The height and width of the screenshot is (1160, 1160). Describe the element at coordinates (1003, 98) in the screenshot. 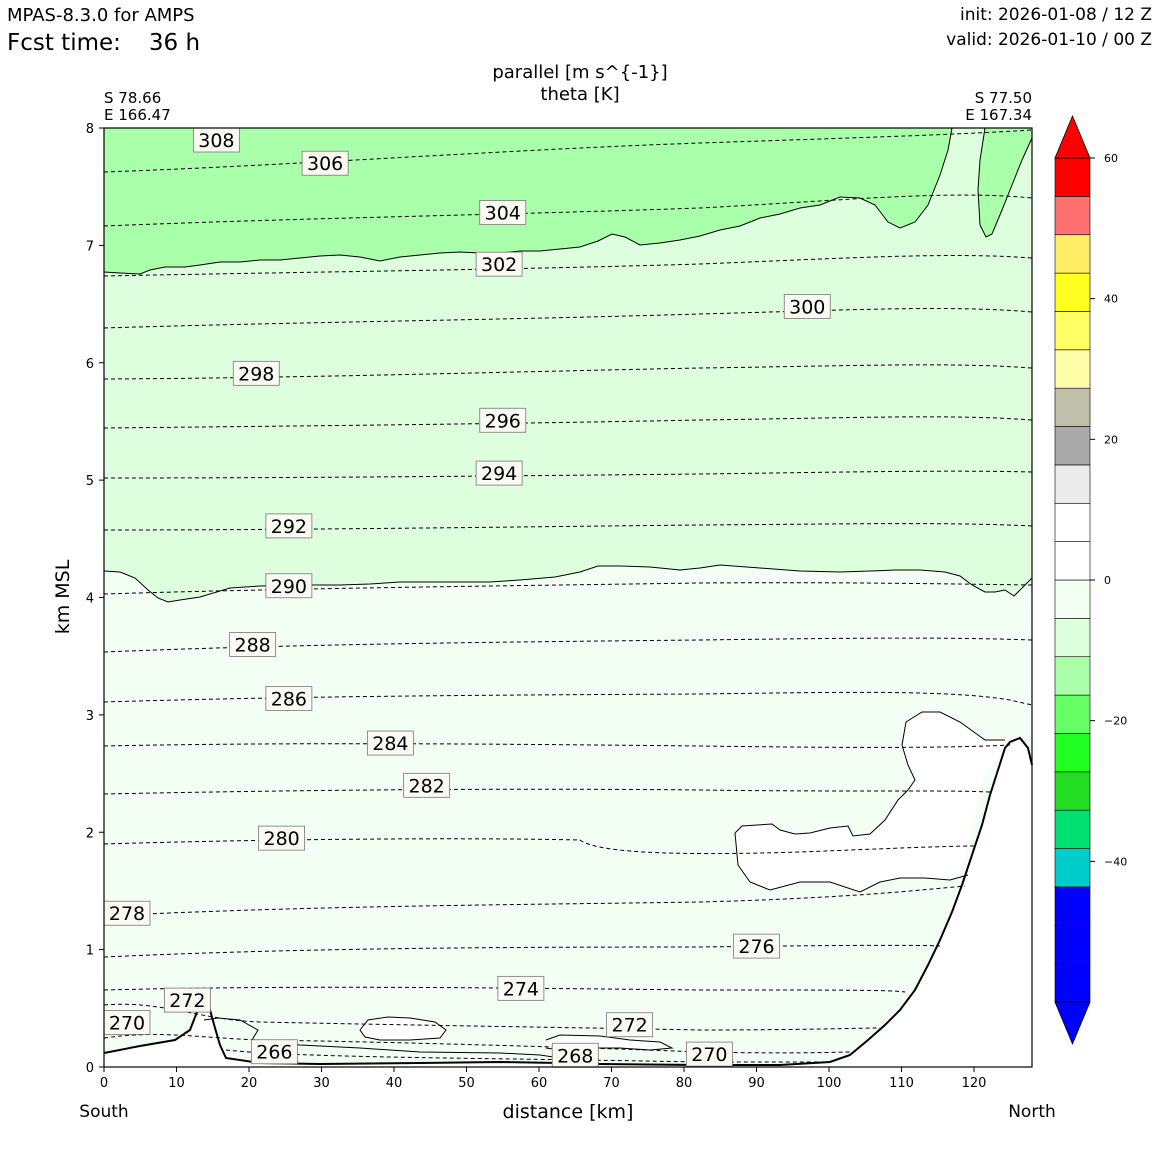

I see `end-lat: S 77.50` at that location.